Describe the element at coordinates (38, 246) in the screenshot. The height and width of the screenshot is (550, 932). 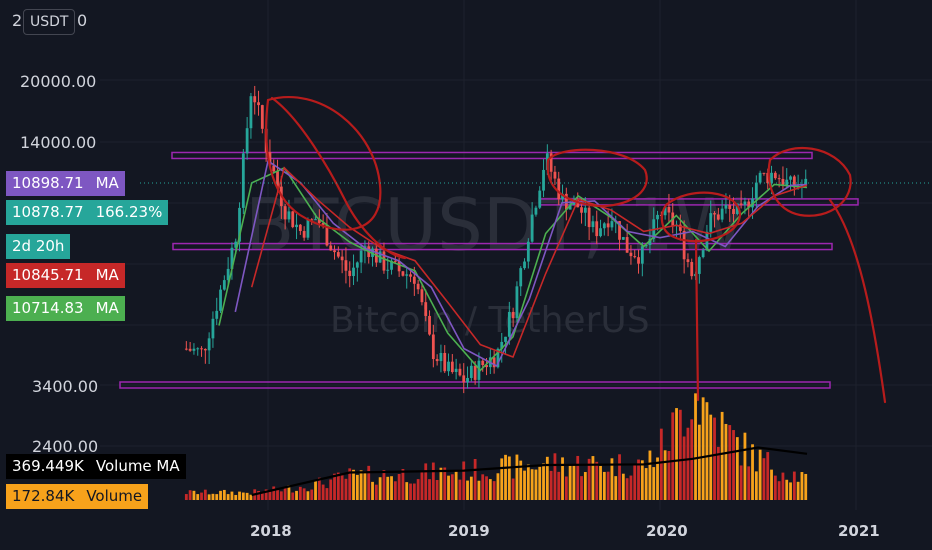
I see `countdown-value: 2d 20h` at that location.